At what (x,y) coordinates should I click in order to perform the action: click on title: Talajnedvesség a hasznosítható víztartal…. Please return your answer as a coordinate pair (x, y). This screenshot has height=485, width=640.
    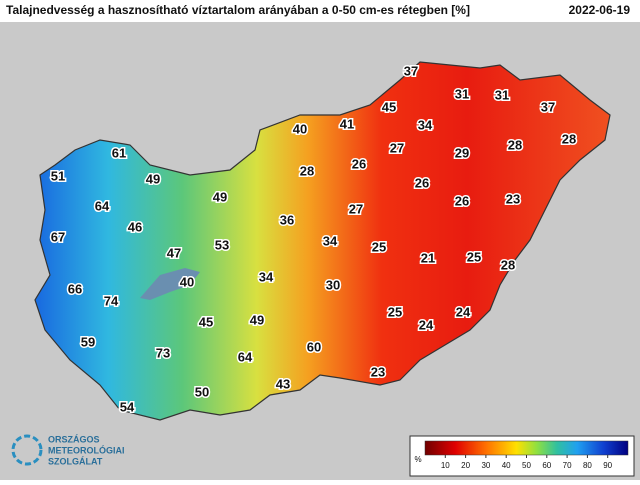
    Looking at the image, I should click on (238, 10).